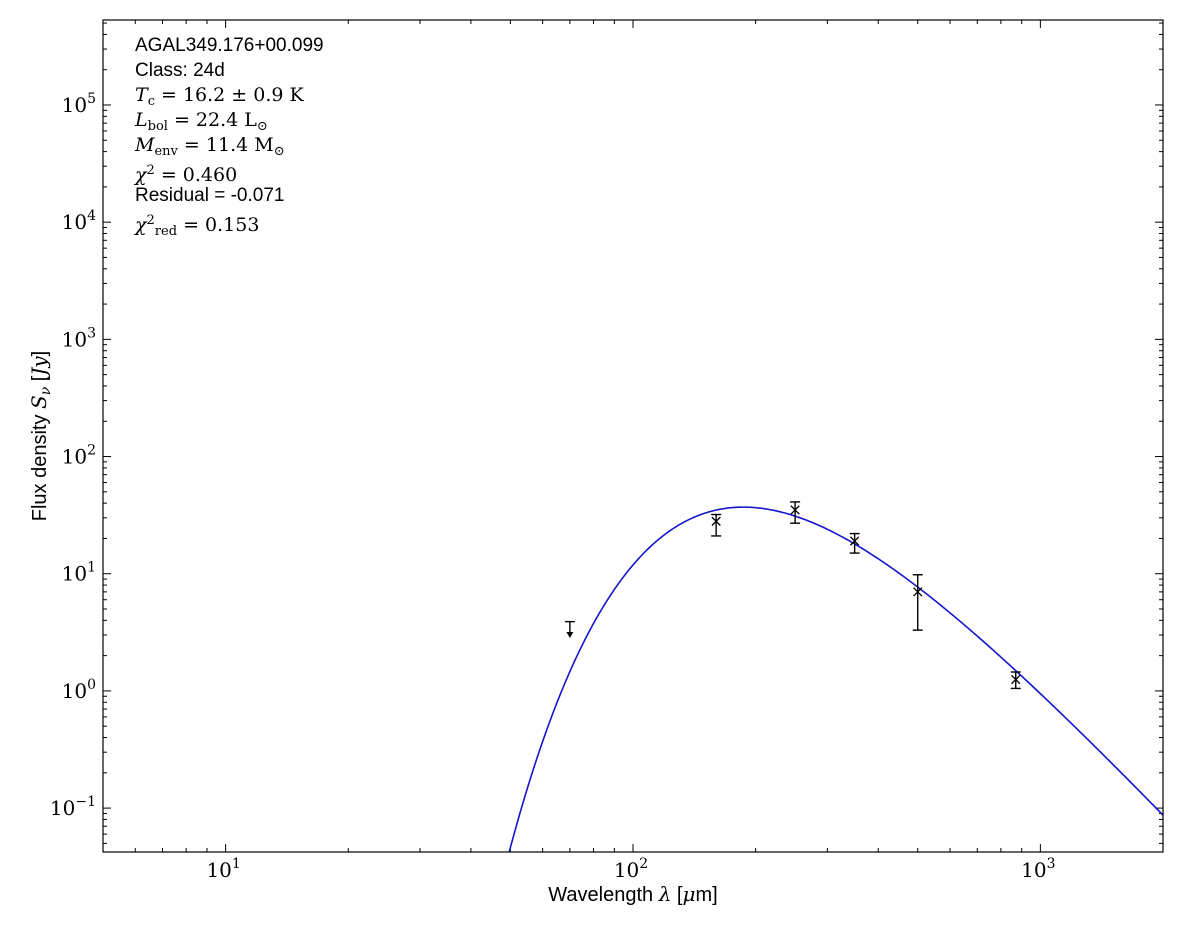 The image size is (1200, 933). What do you see at coordinates (665, 894) in the screenshot?
I see `text-segment: λ` at bounding box center [665, 894].